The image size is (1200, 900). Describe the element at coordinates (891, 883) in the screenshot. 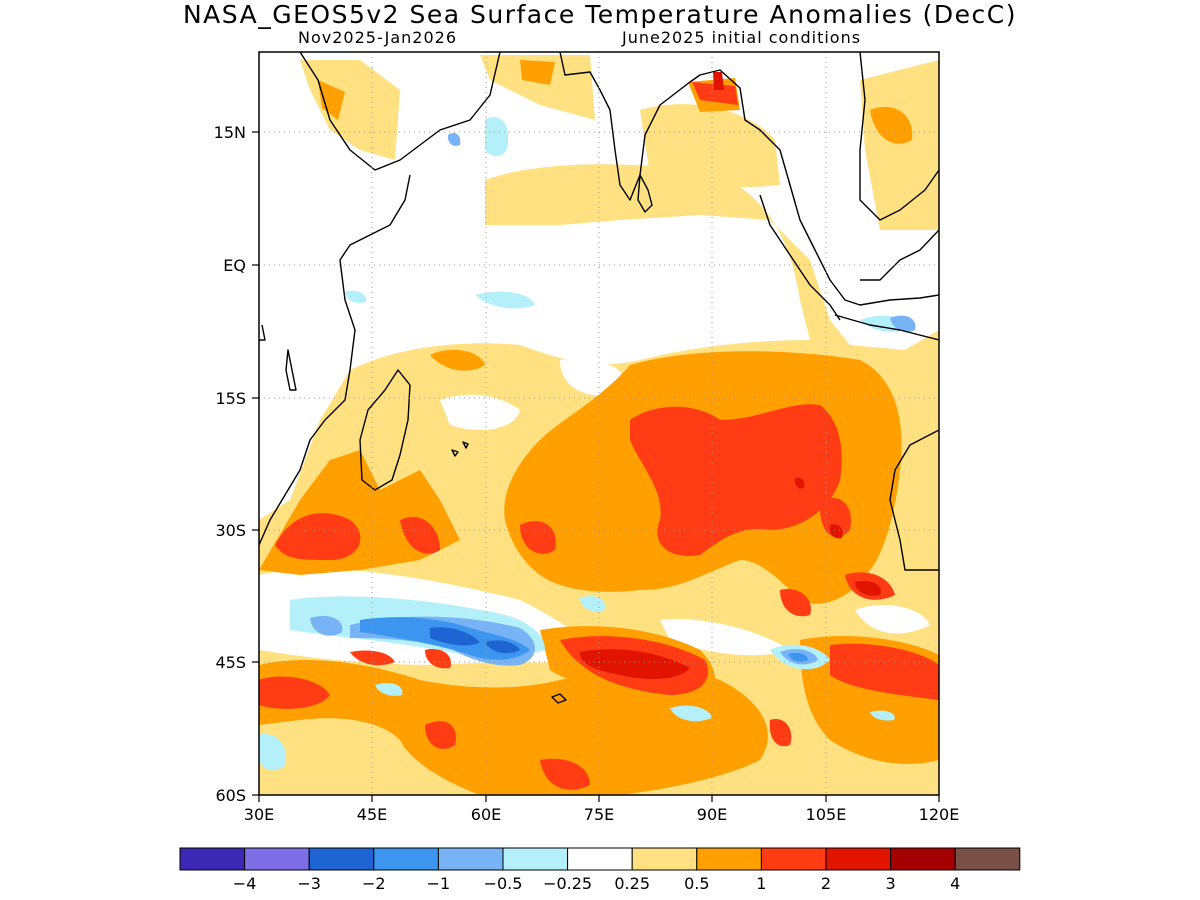

I see `color-scale-label: 3` at that location.